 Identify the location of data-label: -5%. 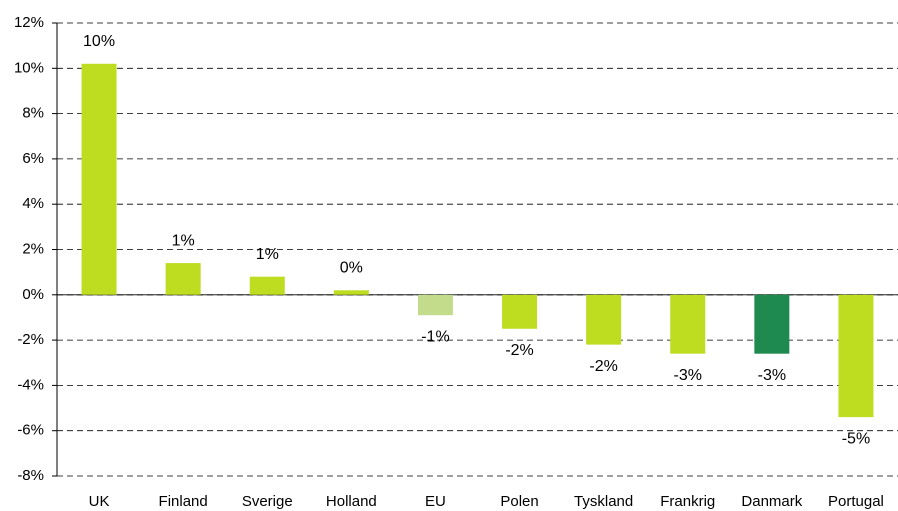
(856, 438).